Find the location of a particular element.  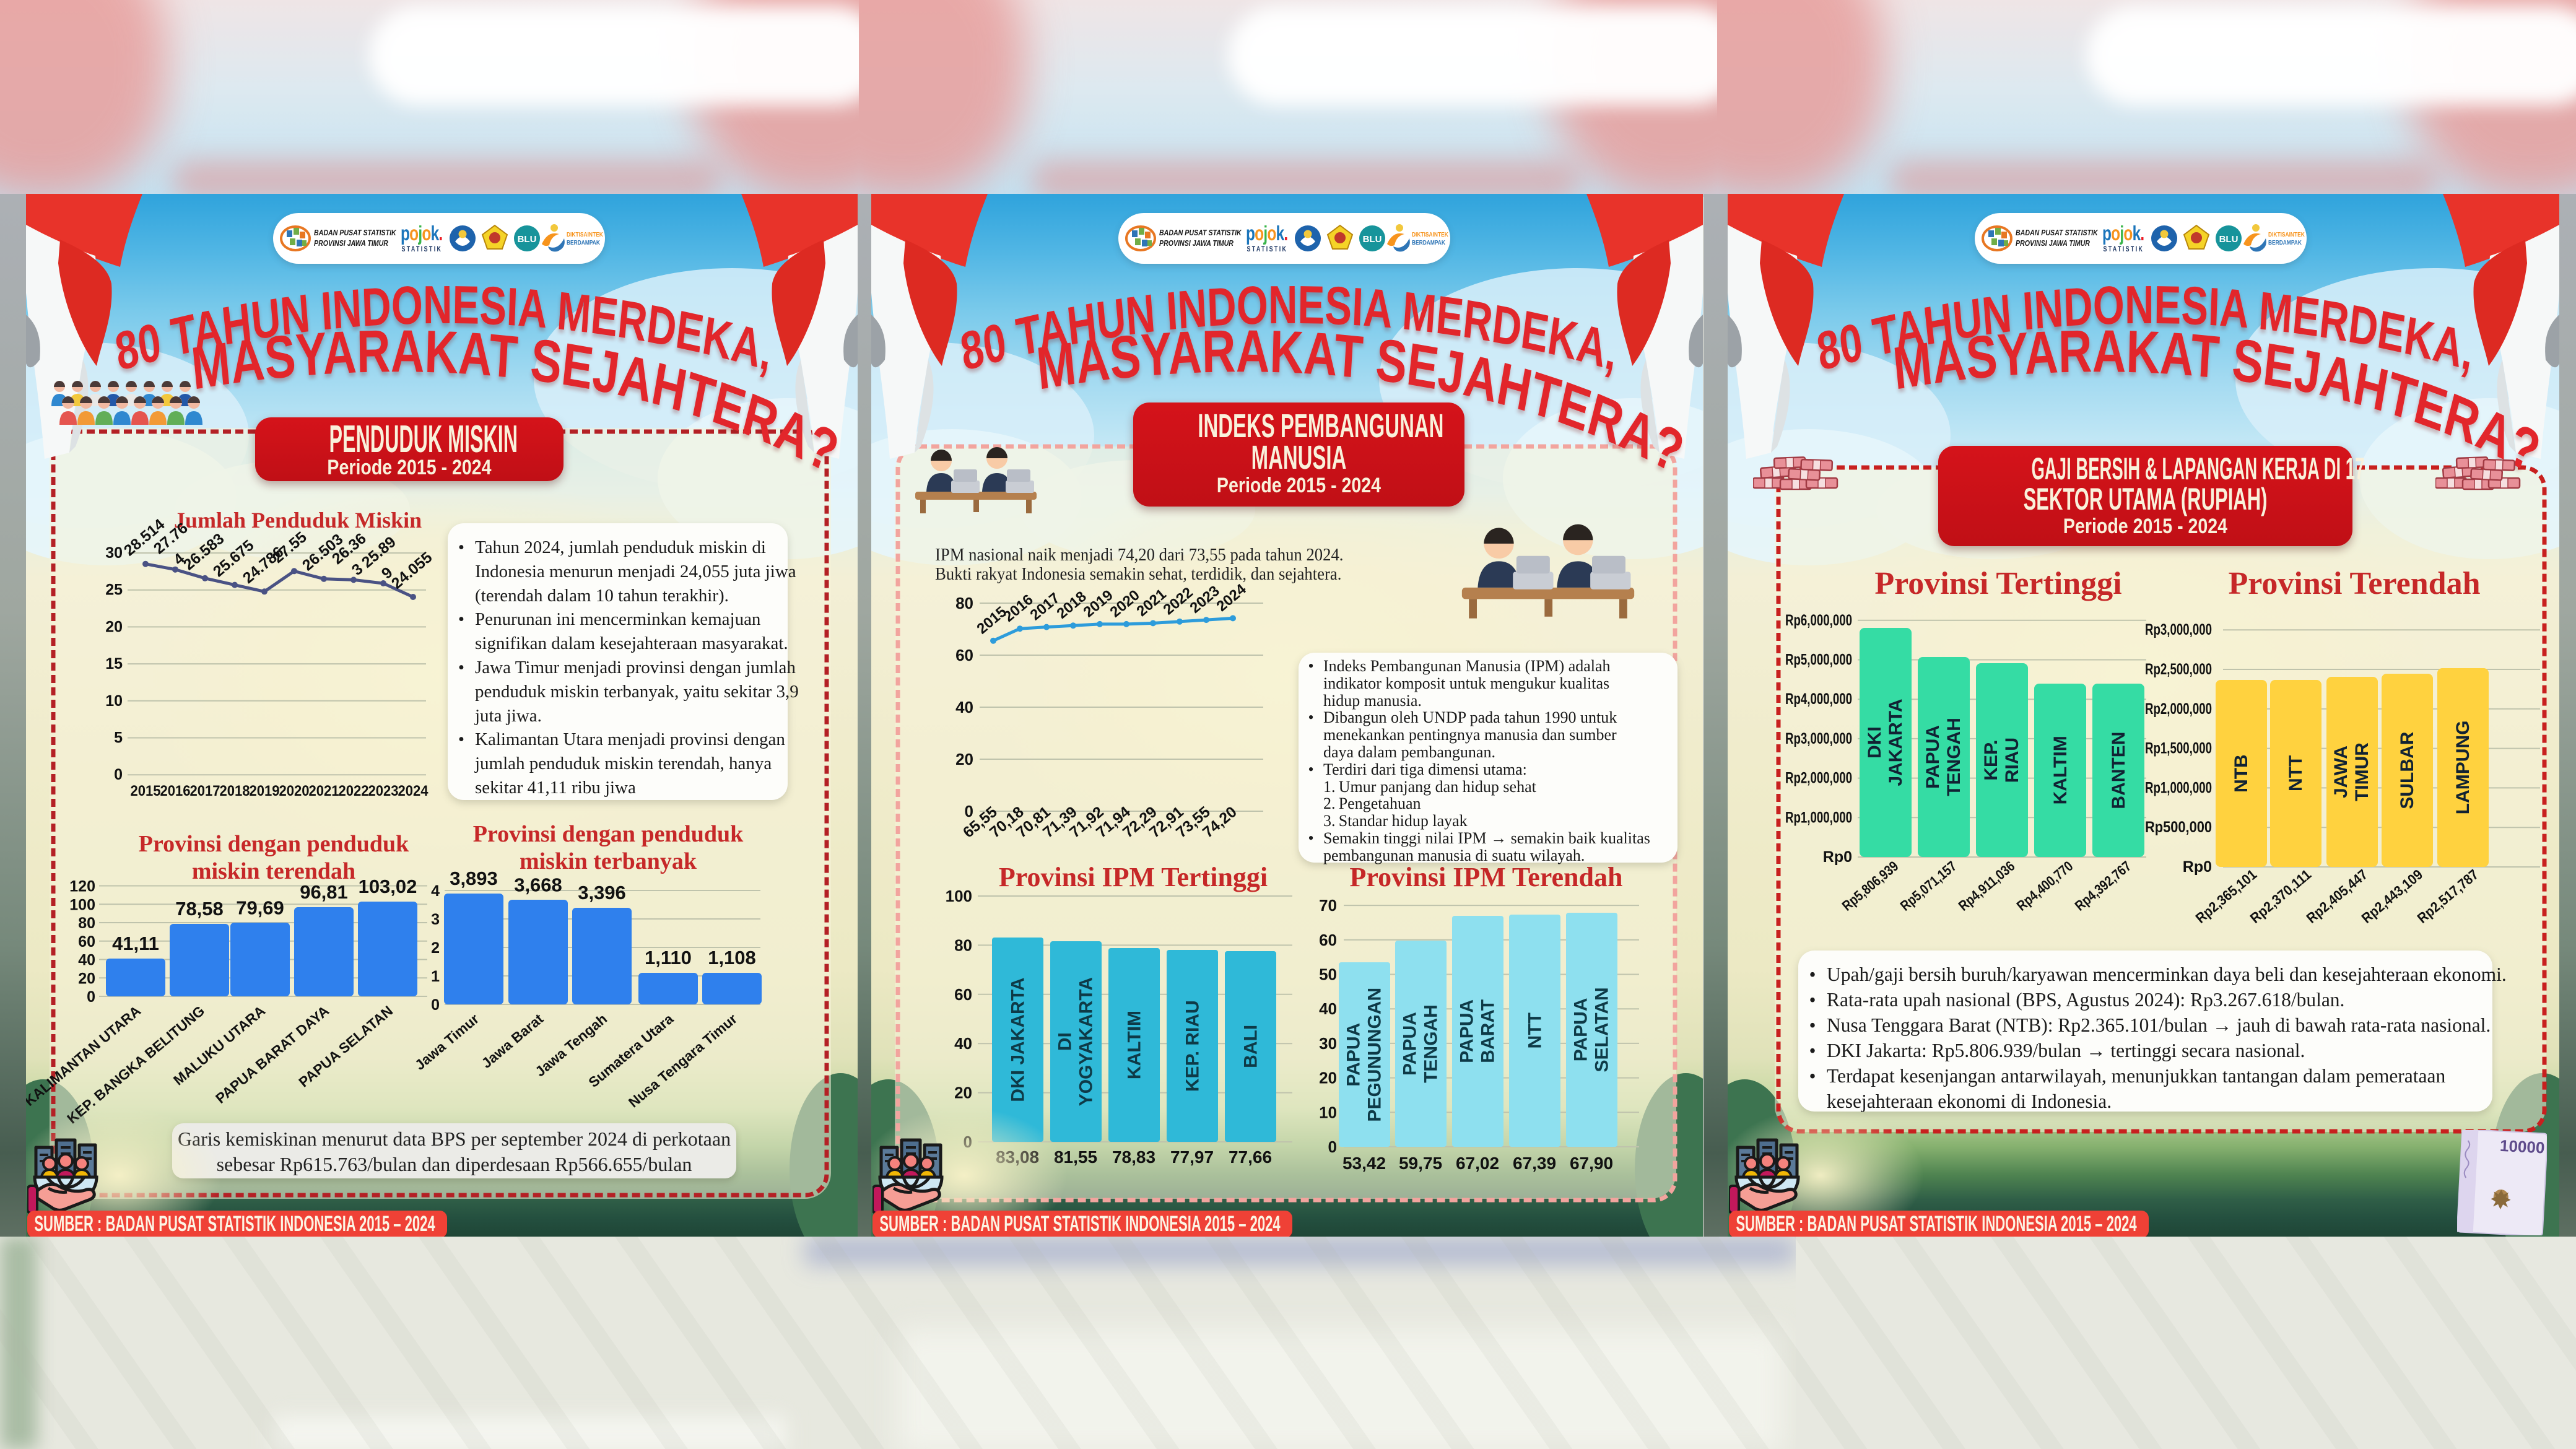

svg-text: 120 is located at coordinates (82, 886).